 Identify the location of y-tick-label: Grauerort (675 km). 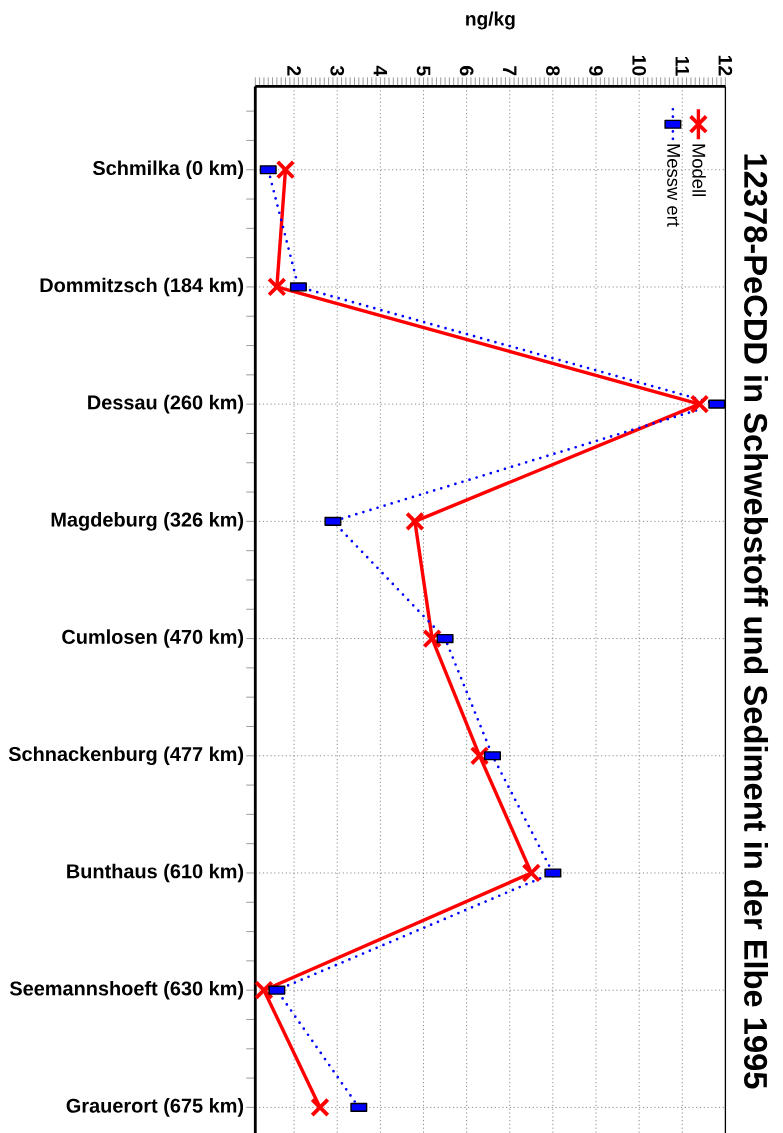
(155, 1107).